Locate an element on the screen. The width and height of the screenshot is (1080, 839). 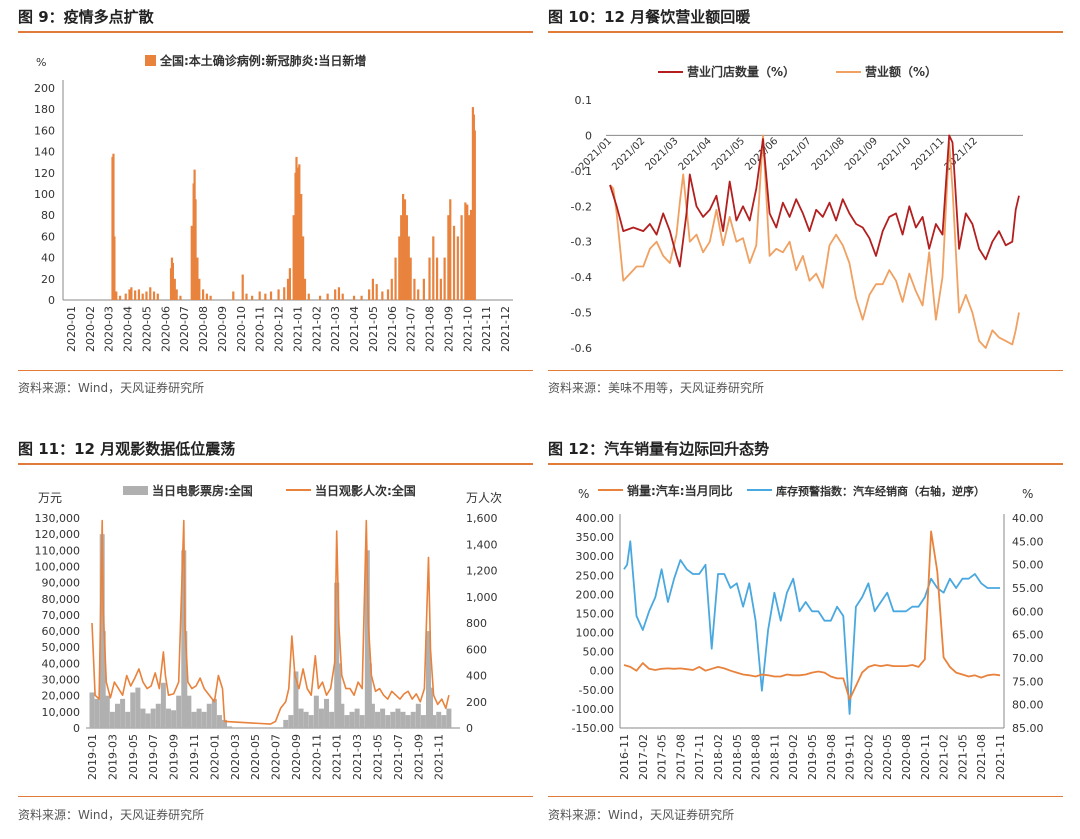
x-tick-label: 2018-11 is located at coordinates (774, 757).